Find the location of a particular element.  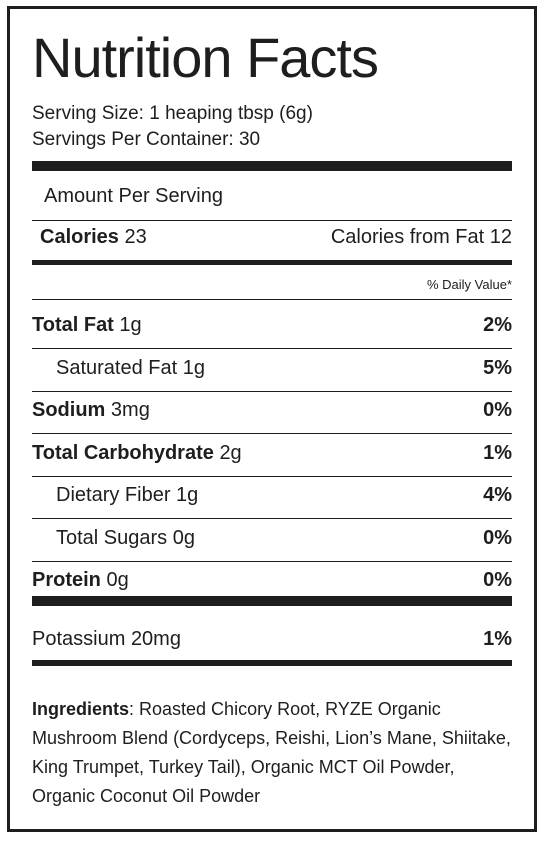

label-title: Nutrition Facts is located at coordinates (205, 57).